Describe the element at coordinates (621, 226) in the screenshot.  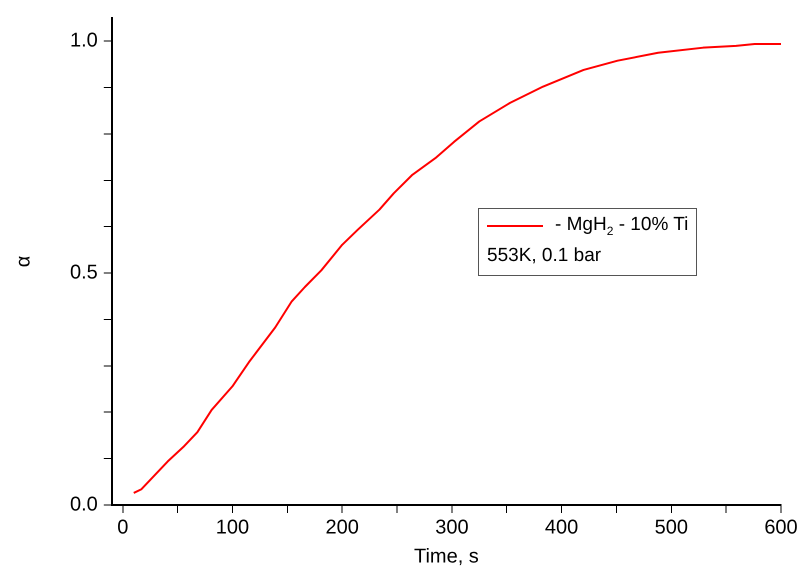
I see `legend-label: - MgH$_{2}$ - 10% Ti` at that location.